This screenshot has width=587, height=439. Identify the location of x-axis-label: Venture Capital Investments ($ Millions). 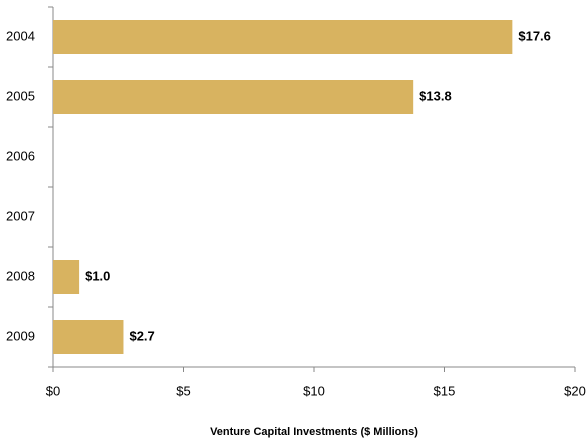
(314, 432).